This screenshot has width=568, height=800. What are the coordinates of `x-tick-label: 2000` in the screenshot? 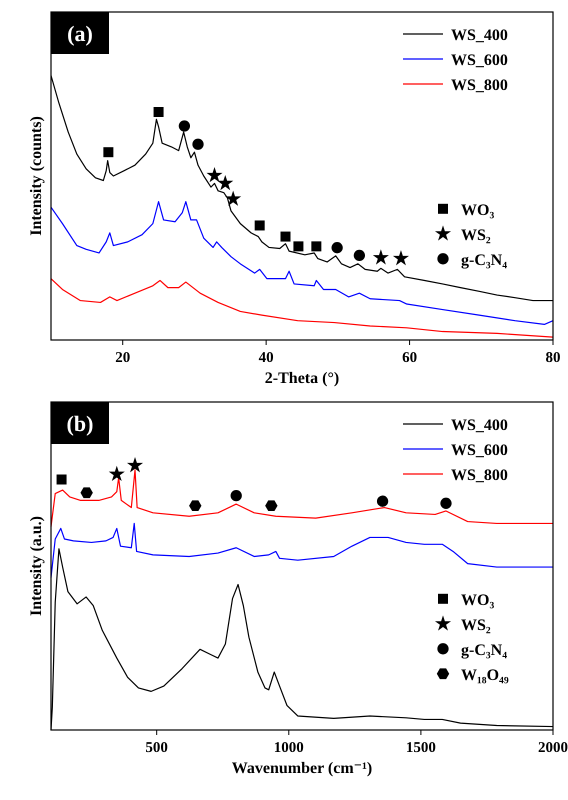 It's located at (553, 748).